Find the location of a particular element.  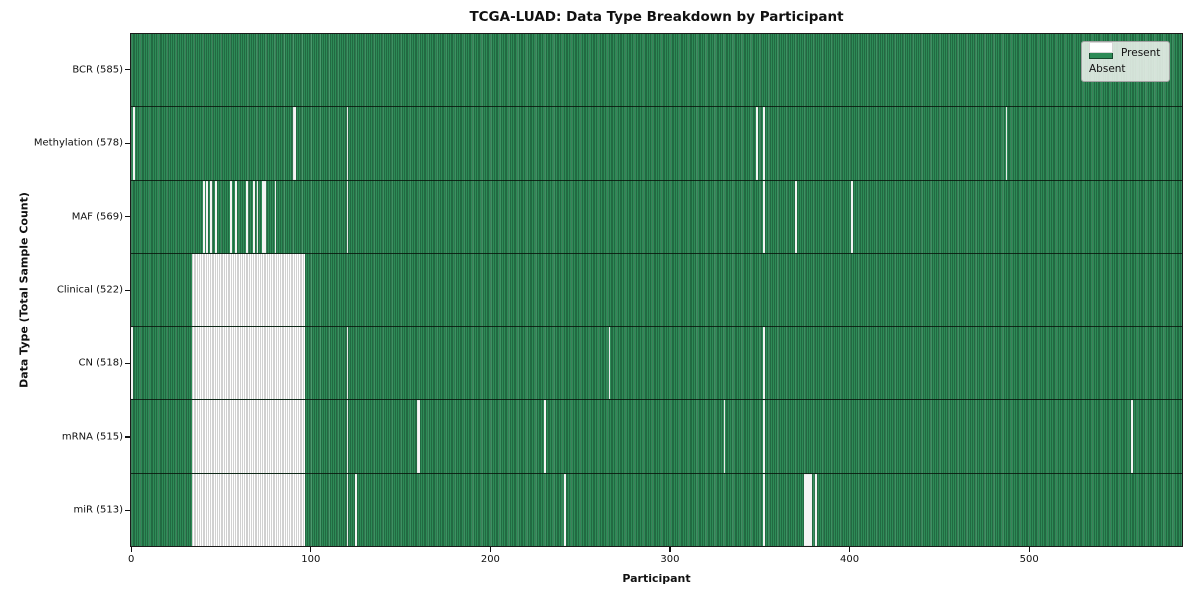

heatmap-row-cn is located at coordinates (656, 364).